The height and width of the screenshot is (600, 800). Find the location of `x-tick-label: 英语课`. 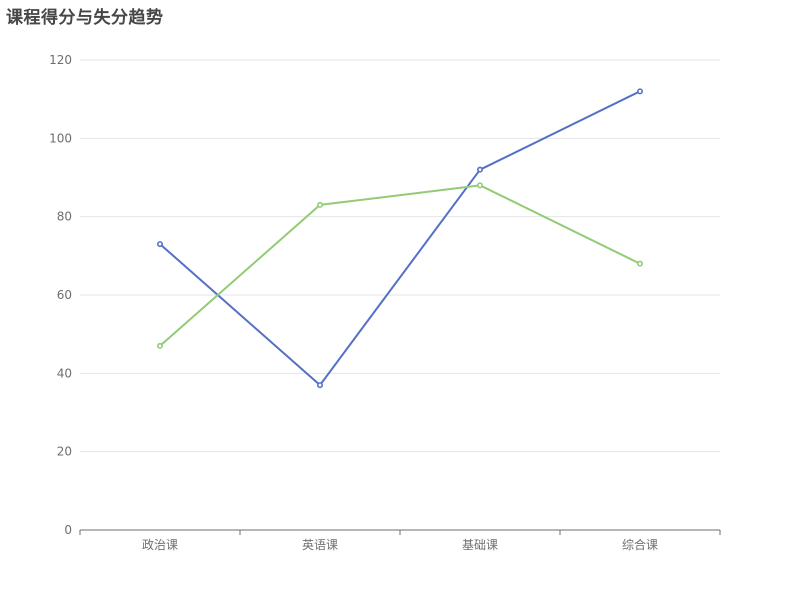

x-tick-label: 英语课 is located at coordinates (320, 545).